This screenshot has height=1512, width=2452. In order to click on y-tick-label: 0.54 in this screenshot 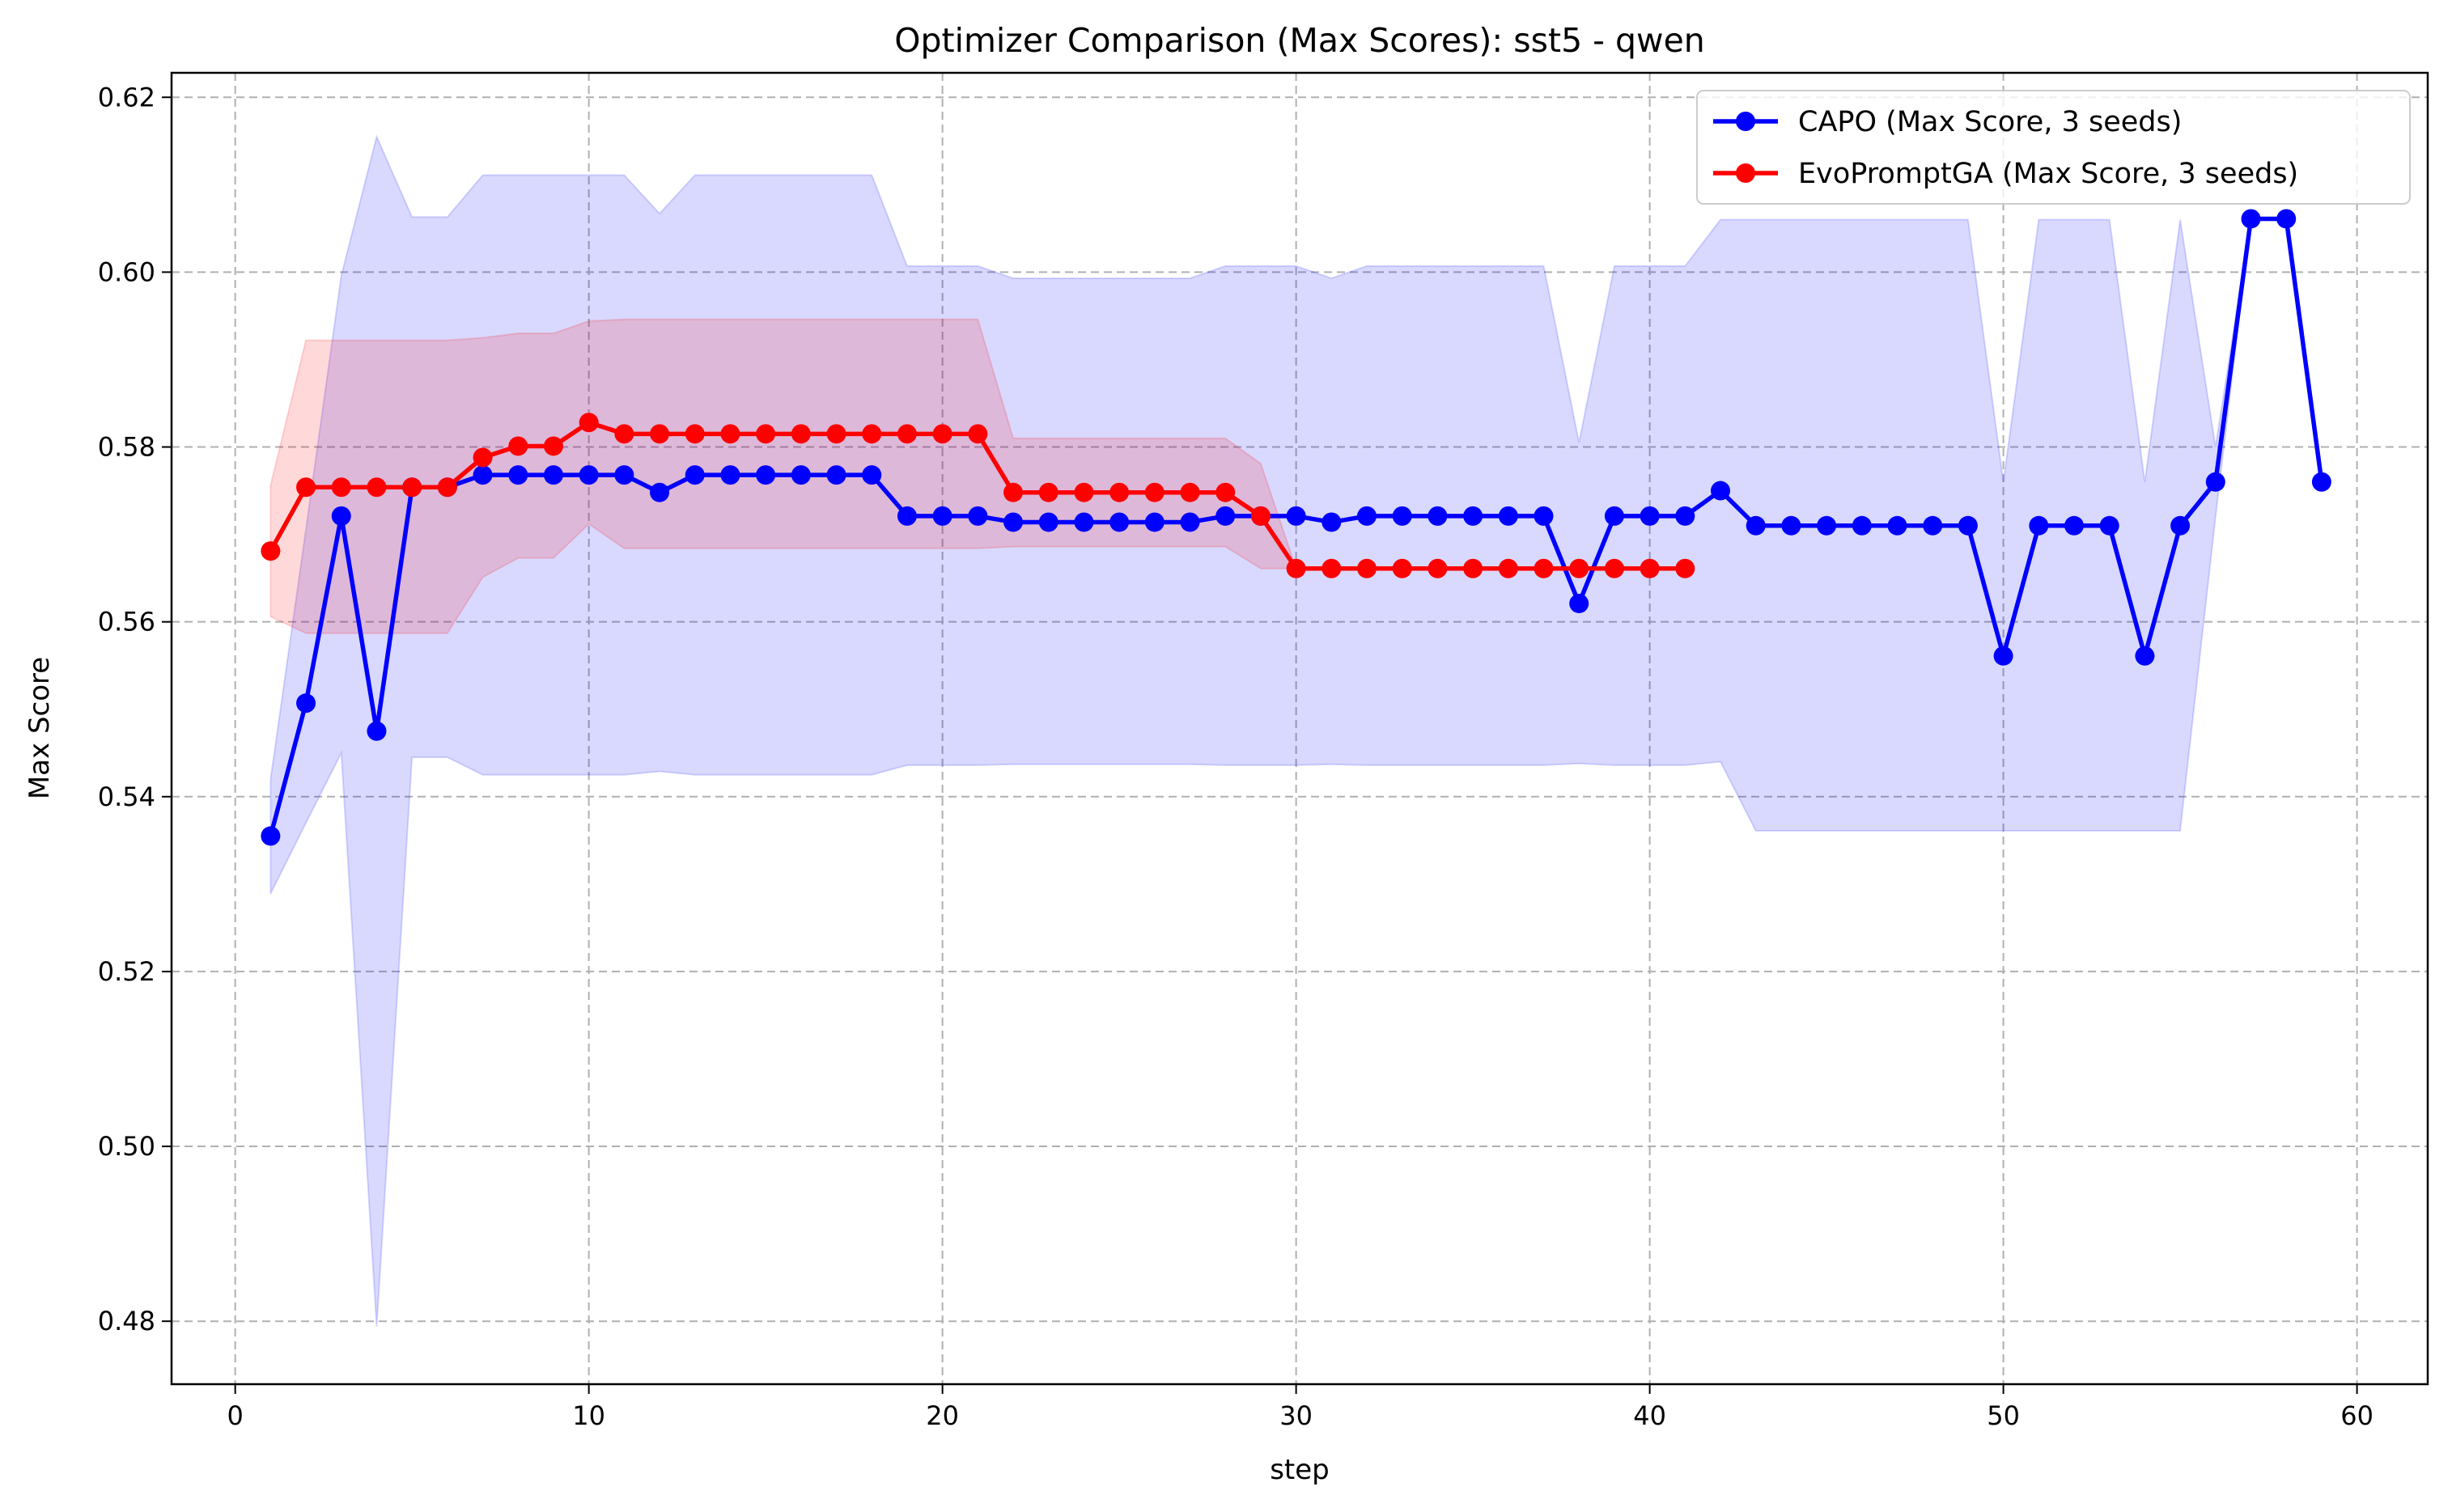, I will do `click(126, 796)`.